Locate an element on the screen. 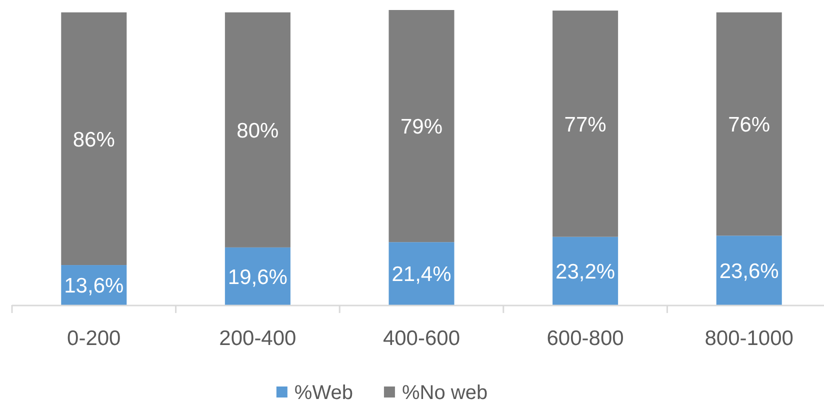  data-label: 79% is located at coordinates (421, 127).